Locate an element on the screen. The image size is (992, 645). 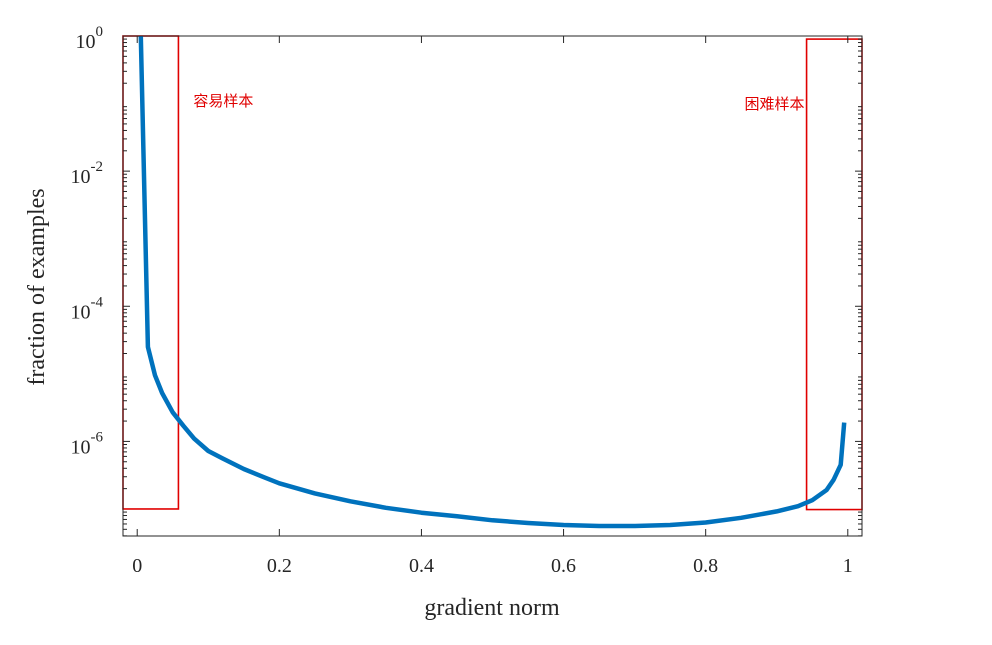
y-tick-label-0: 10⁰ is located at coordinates (90, 38).